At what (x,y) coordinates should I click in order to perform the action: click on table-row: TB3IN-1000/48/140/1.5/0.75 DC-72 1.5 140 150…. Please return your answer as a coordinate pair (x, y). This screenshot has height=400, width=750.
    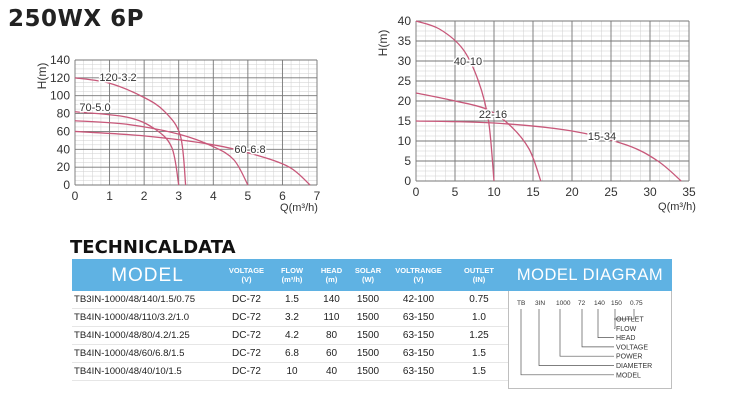
    Looking at the image, I should click on (290, 300).